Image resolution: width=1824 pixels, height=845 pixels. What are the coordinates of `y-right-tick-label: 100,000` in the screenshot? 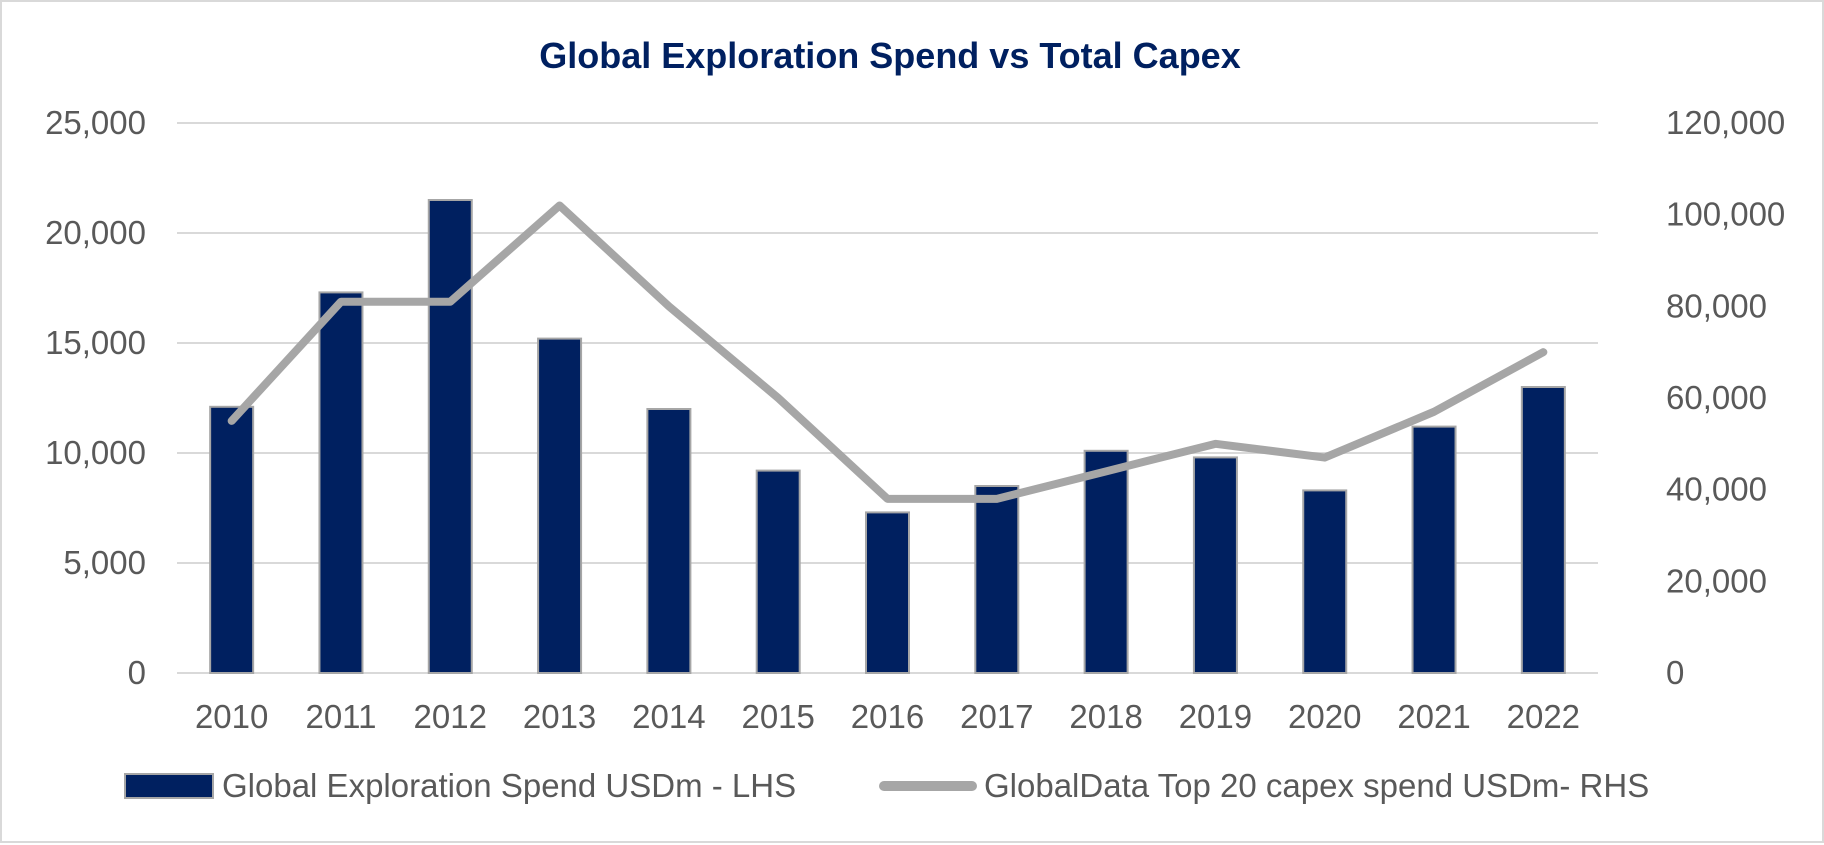 It's located at (1725, 214).